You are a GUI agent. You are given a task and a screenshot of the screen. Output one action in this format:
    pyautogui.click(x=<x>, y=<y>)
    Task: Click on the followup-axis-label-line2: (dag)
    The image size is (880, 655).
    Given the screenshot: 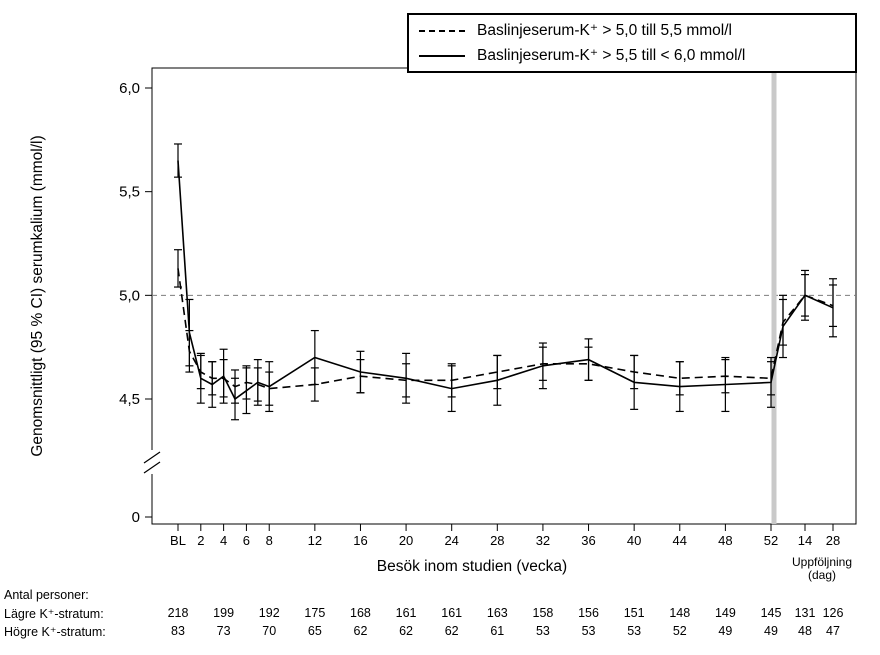 What is the action you would take?
    pyautogui.click(x=822, y=575)
    